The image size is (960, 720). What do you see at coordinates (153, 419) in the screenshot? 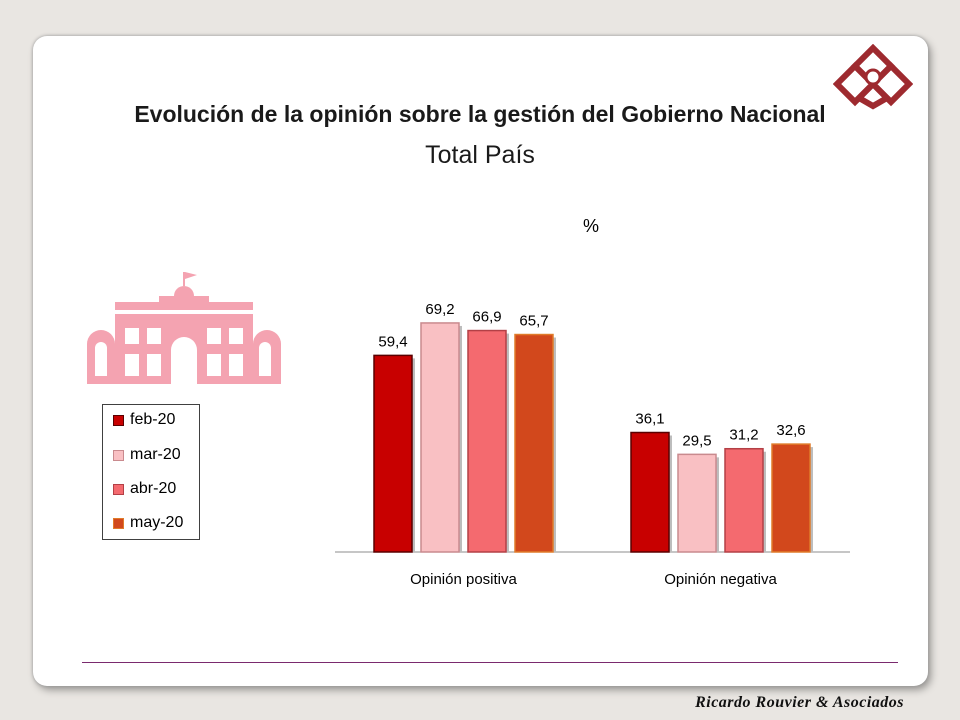
I see `legend-label: feb-20` at bounding box center [153, 419].